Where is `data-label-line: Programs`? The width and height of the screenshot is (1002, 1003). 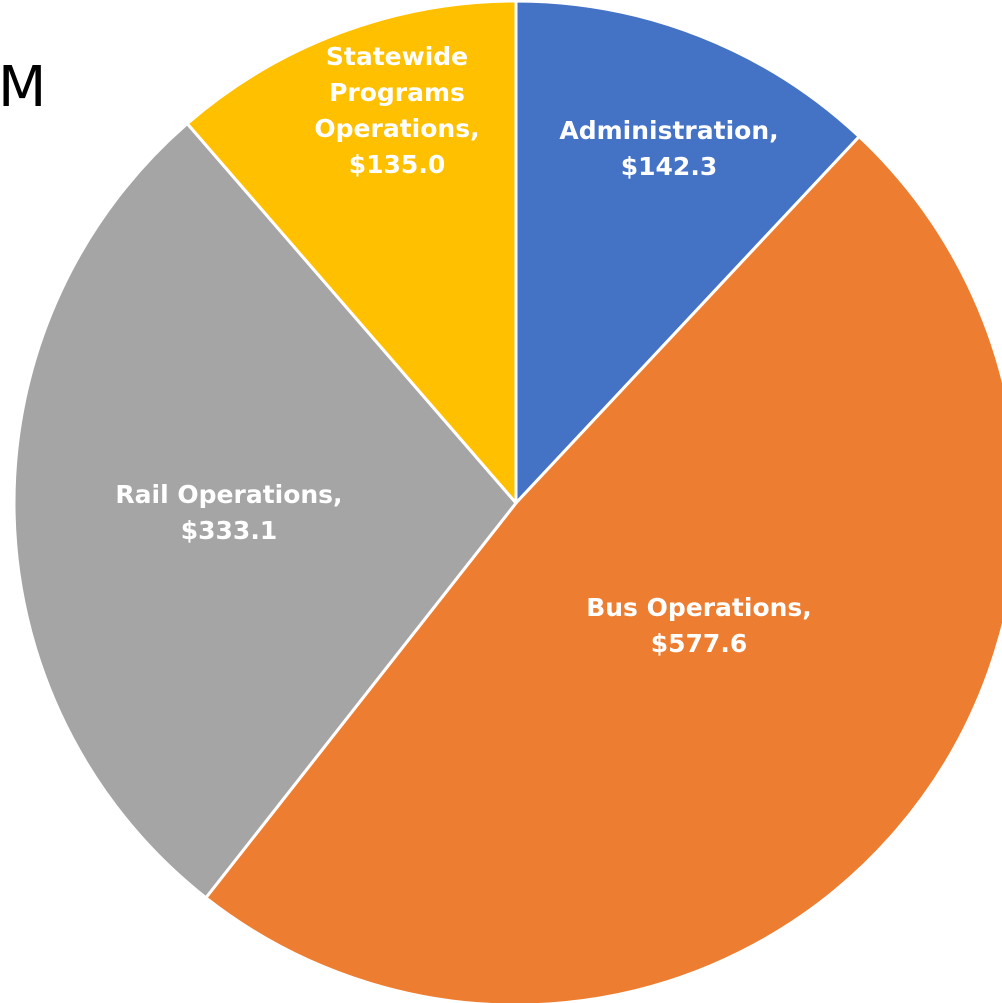 data-label-line: Programs is located at coordinates (397, 92).